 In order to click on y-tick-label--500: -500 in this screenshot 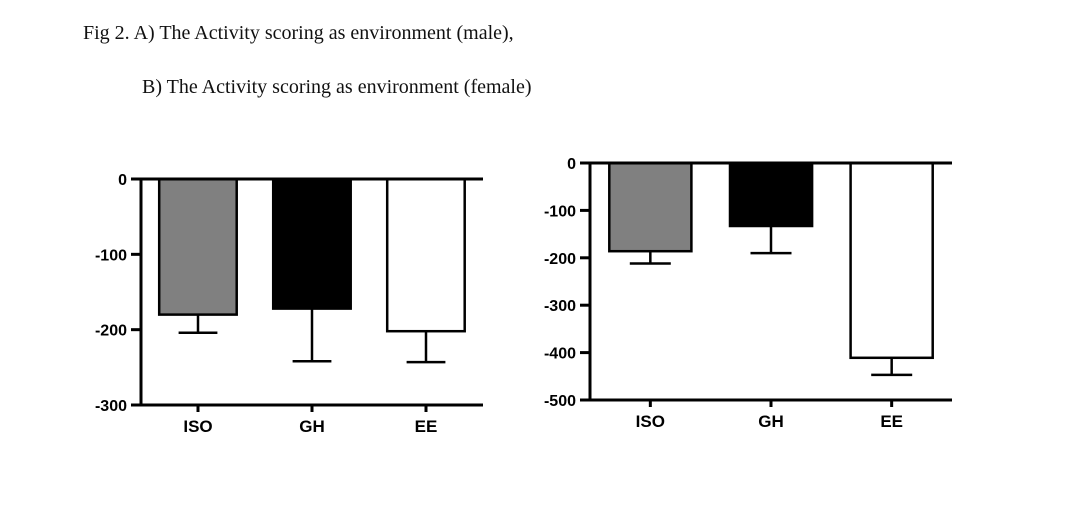, I will do `click(560, 401)`.